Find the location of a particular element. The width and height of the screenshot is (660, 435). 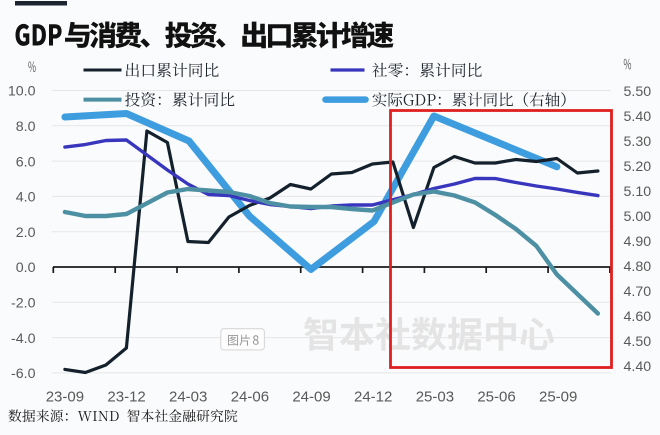

svg-text: 4.70 is located at coordinates (638, 292).